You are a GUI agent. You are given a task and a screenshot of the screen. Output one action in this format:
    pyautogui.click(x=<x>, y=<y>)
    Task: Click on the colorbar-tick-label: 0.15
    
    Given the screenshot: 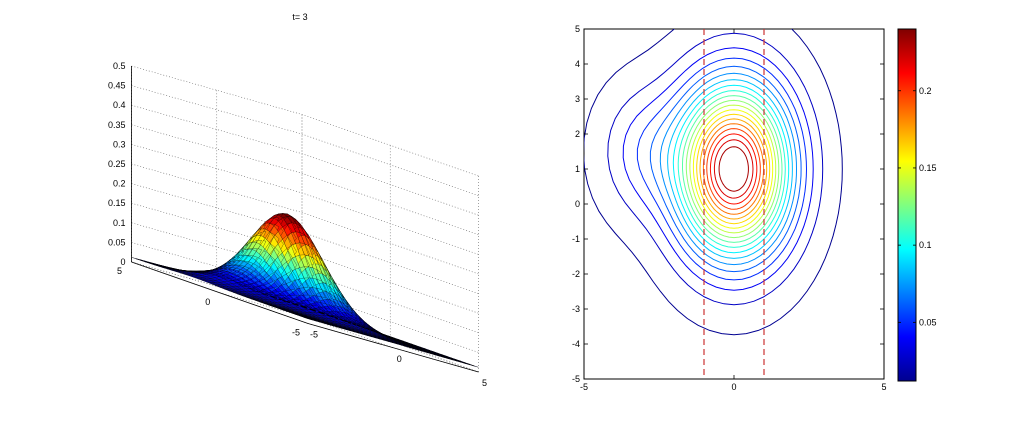 What is the action you would take?
    pyautogui.click(x=928, y=168)
    